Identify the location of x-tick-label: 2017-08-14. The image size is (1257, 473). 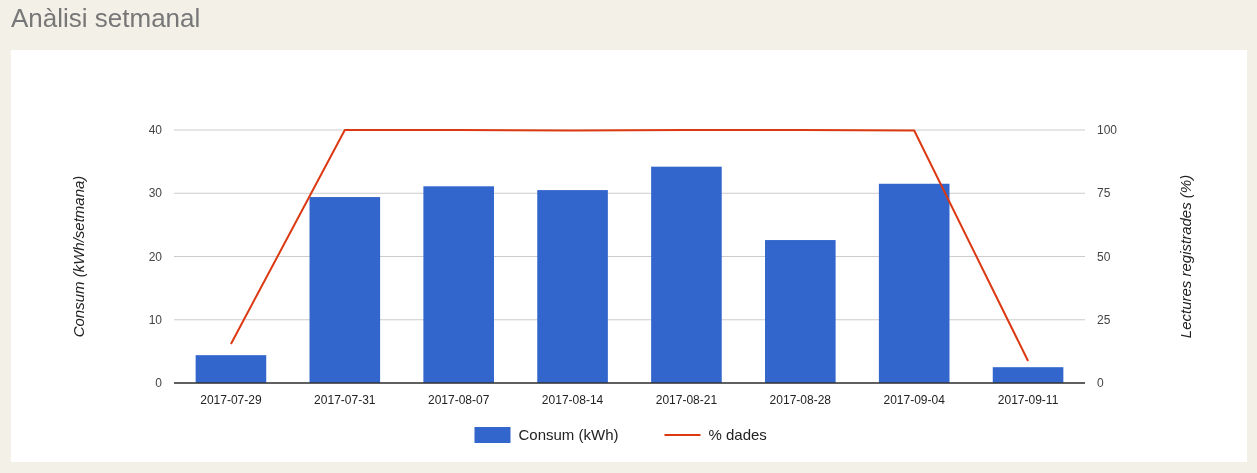
(572, 400).